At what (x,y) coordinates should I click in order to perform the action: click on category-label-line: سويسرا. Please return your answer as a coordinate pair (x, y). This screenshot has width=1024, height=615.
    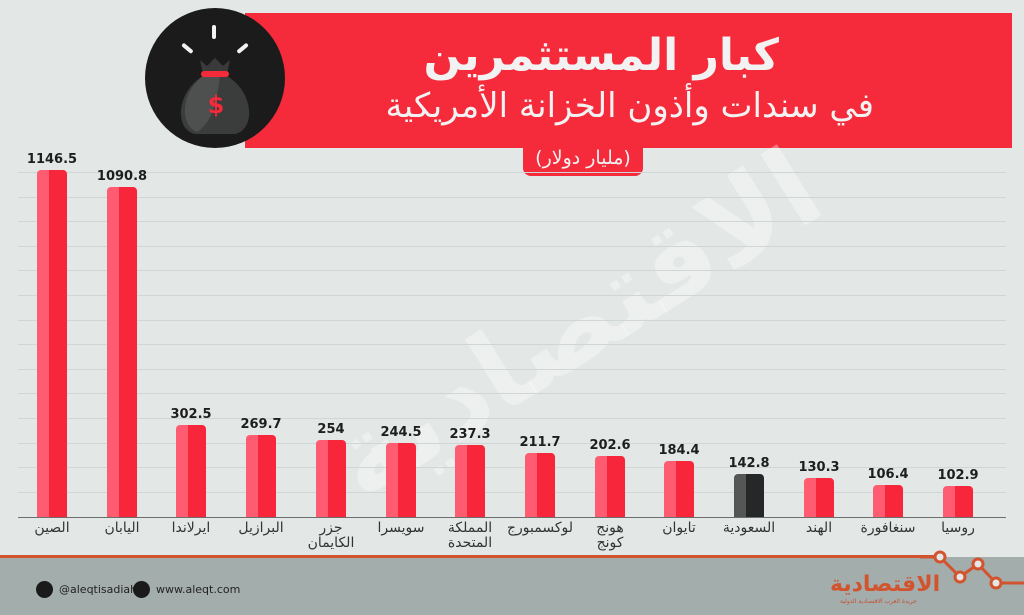
    Looking at the image, I should click on (401, 528).